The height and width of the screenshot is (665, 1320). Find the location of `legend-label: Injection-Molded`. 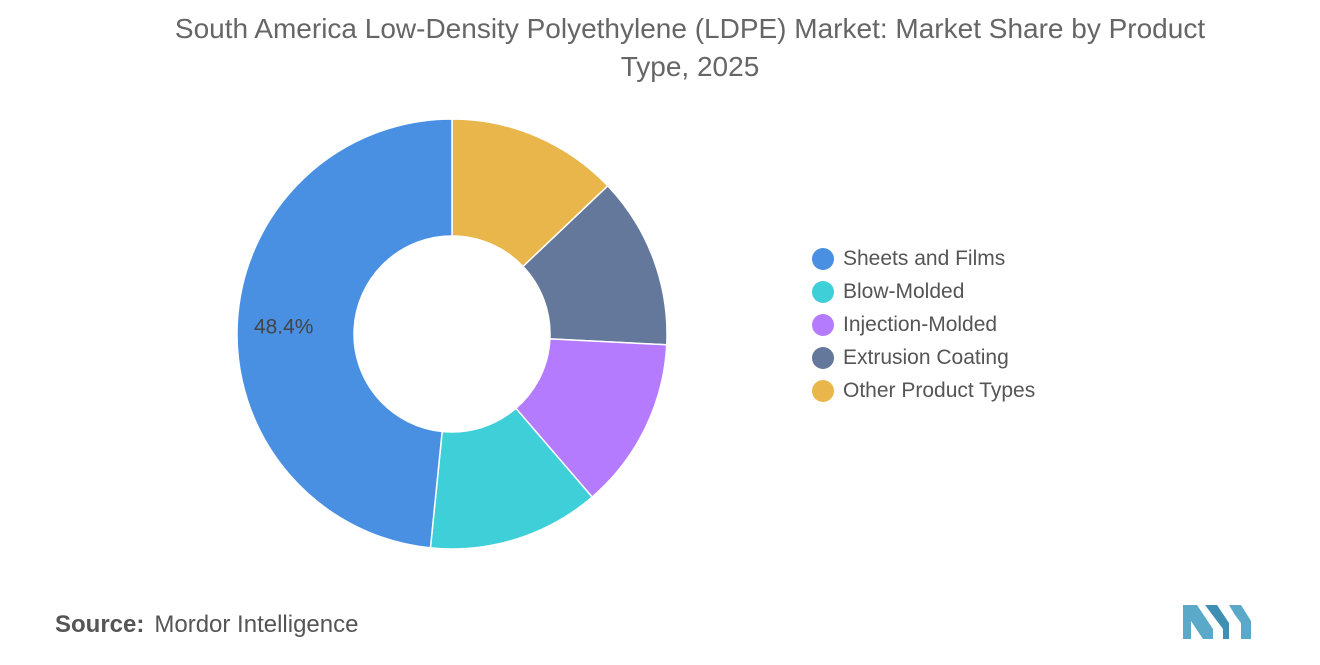

legend-label: Injection-Molded is located at coordinates (920, 324).